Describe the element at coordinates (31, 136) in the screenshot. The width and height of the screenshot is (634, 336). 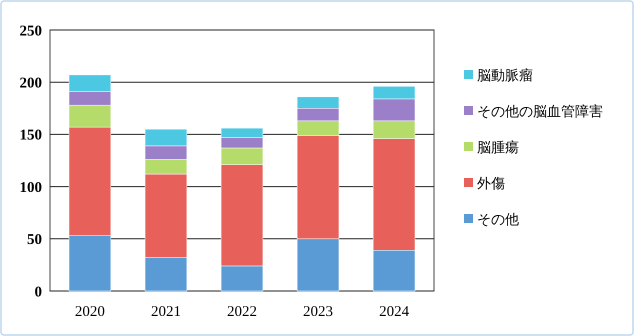
I see `y-tick-label: 150` at that location.